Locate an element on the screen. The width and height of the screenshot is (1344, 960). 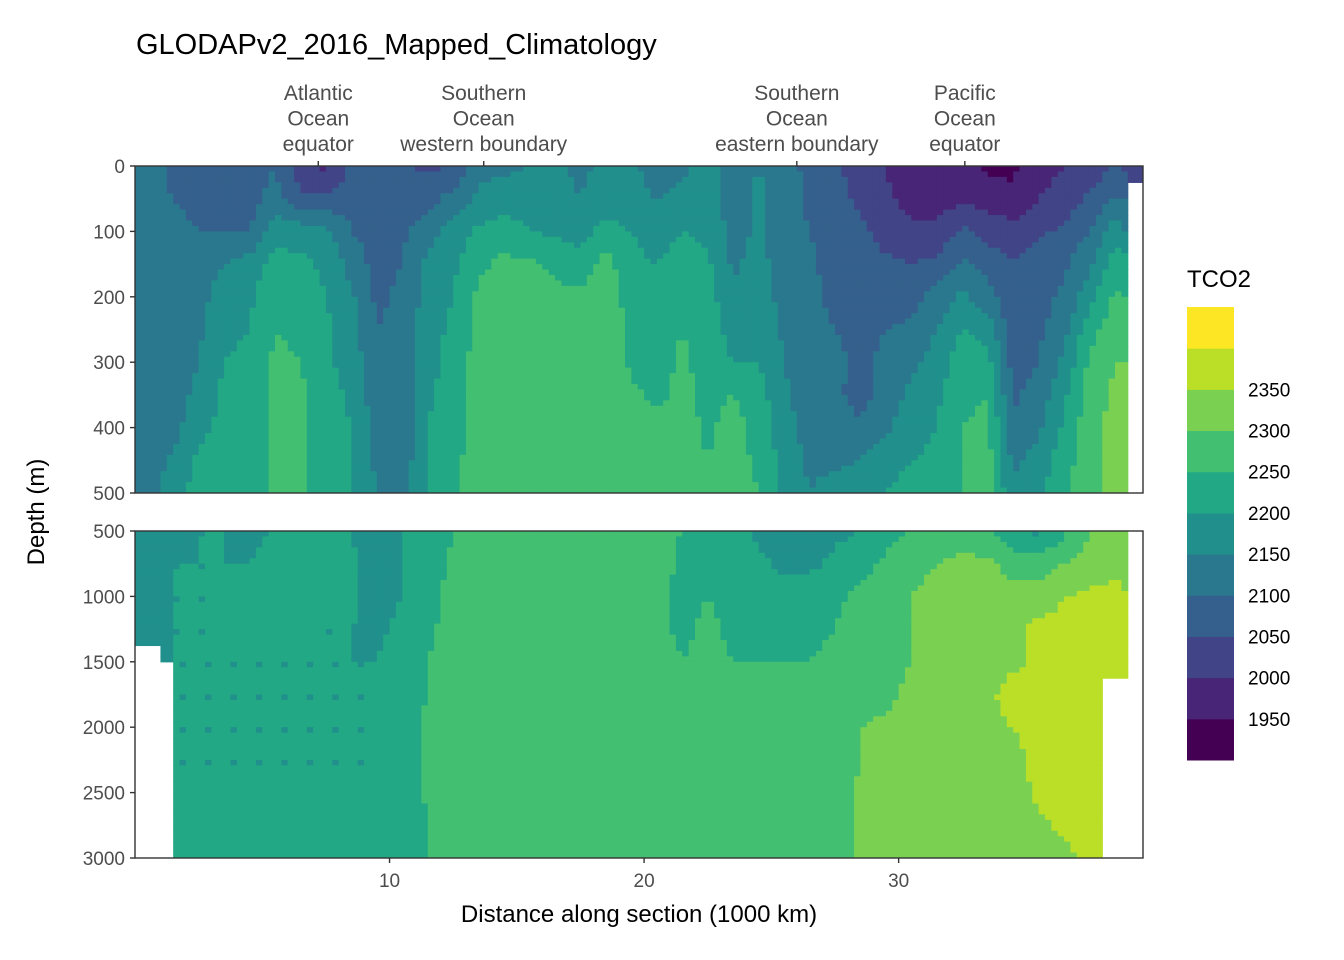
section-marker-label: Atlantic is located at coordinates (318, 93).